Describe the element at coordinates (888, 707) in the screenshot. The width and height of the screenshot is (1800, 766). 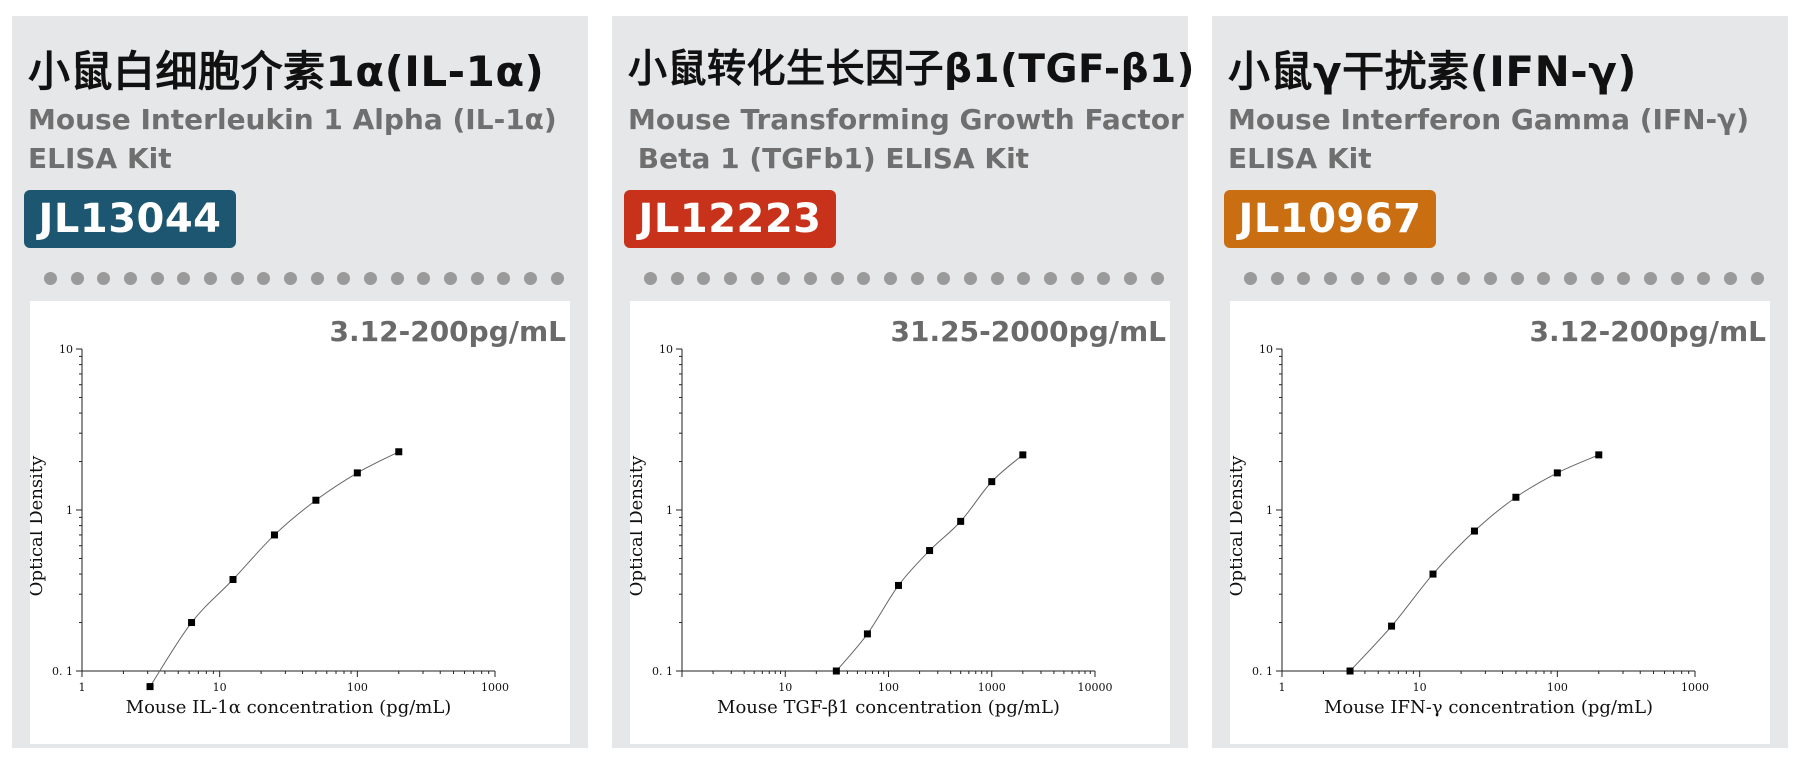
I see `x-axis-title: Mouse TGF-β1 concentration (pg/mL)` at that location.